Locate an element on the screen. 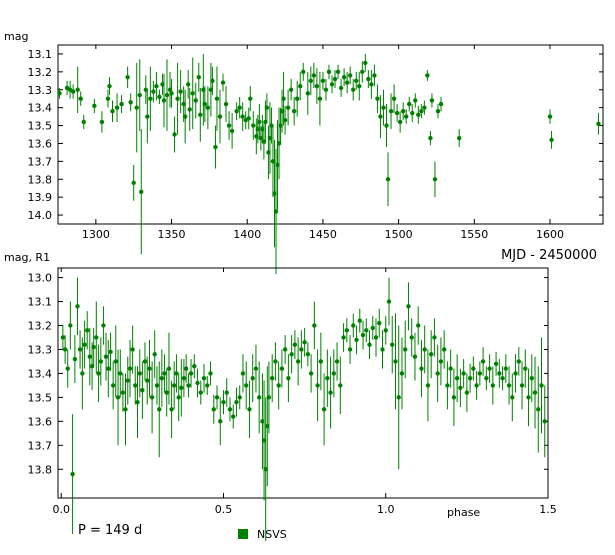 The height and width of the screenshot is (555, 615). top-y-tick-label: 13.5 is located at coordinates (40, 126).